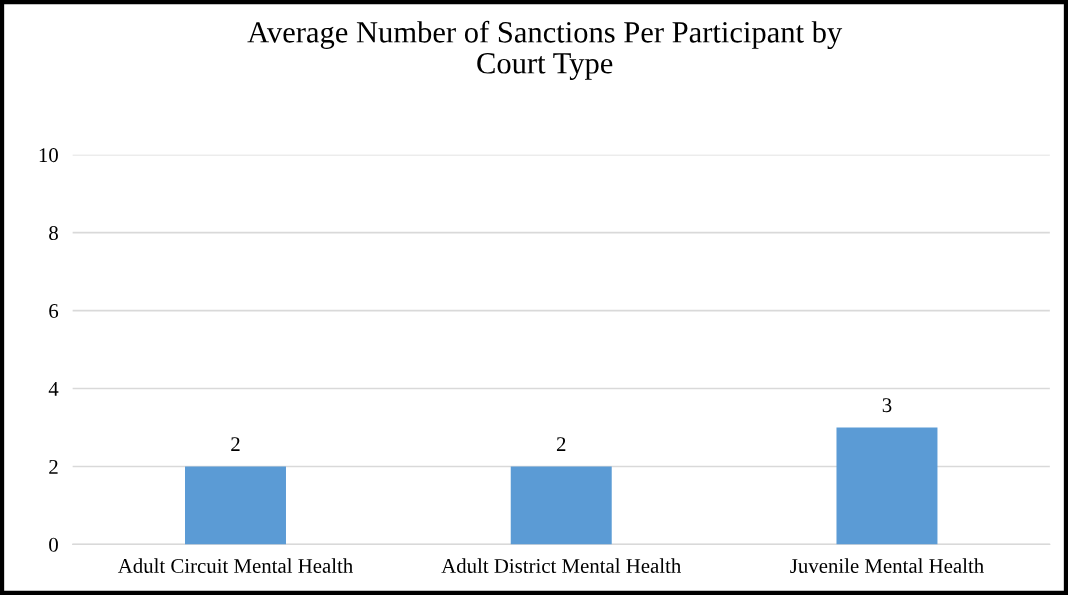 The height and width of the screenshot is (595, 1068). I want to click on y-tick-label: 0, so click(53, 544).